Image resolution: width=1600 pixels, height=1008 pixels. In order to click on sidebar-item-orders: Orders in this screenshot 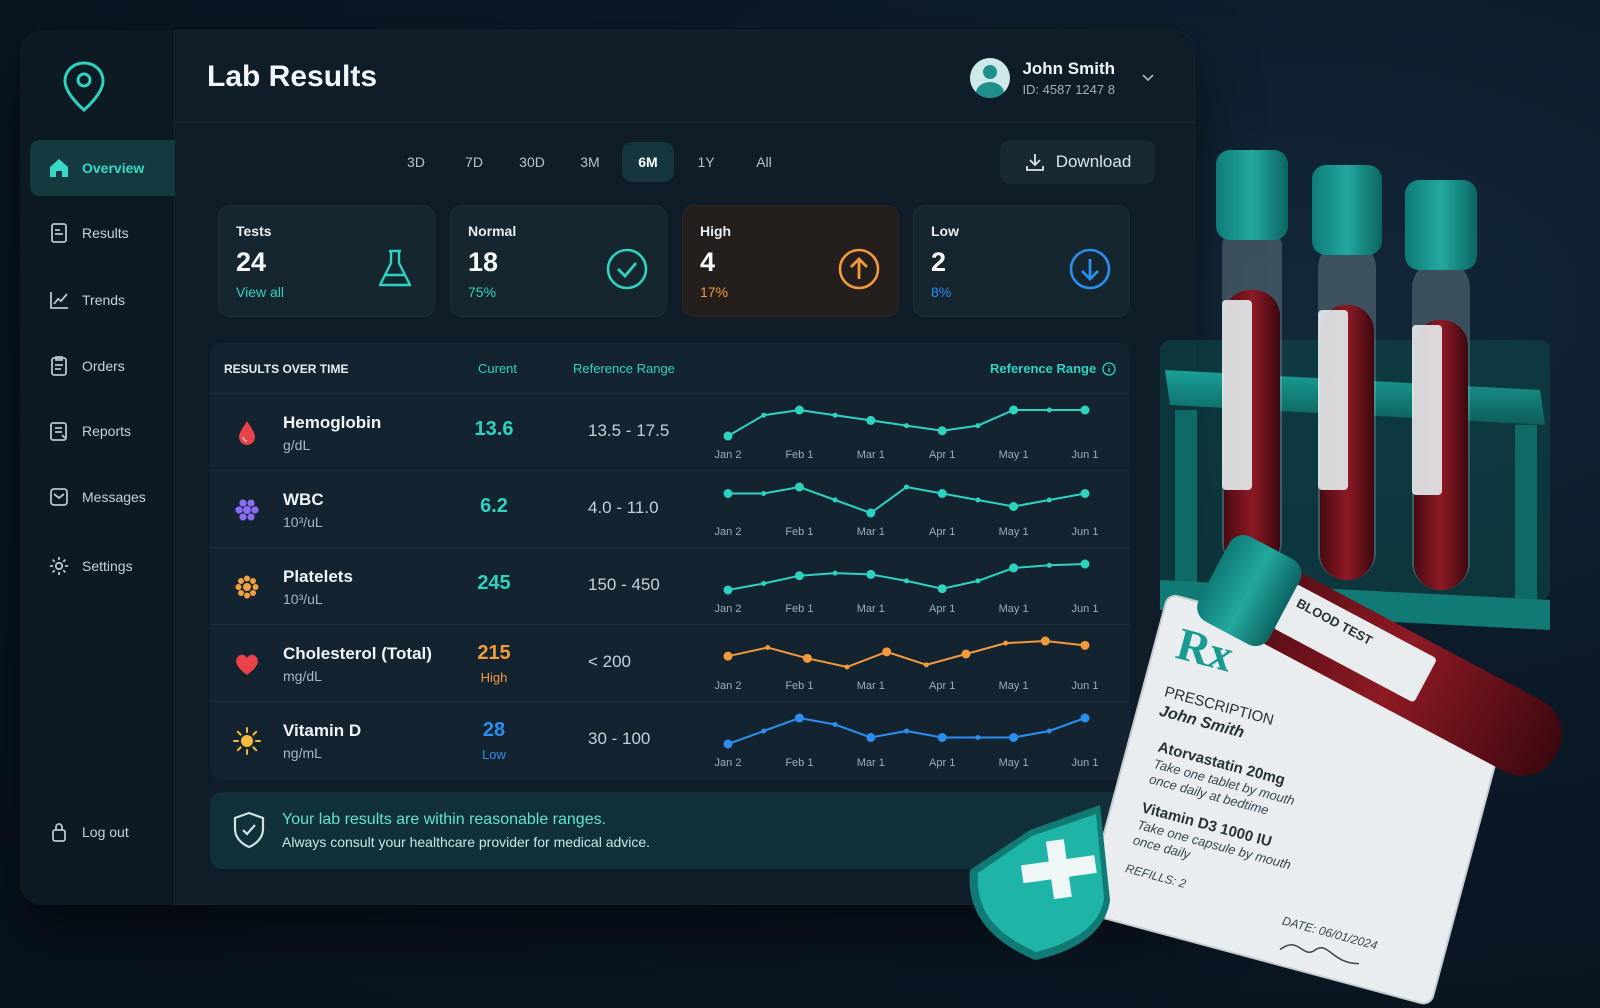, I will do `click(102, 366)`.